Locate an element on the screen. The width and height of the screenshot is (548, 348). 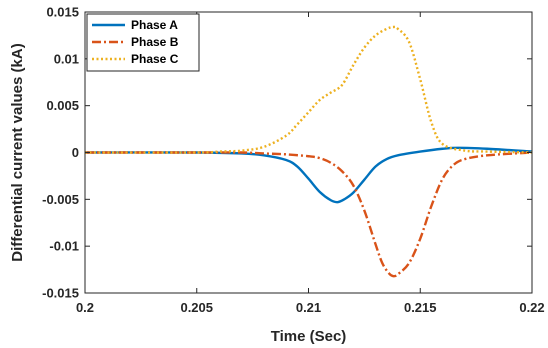
y-tick-label: 0.005 is located at coordinates (62, 105).